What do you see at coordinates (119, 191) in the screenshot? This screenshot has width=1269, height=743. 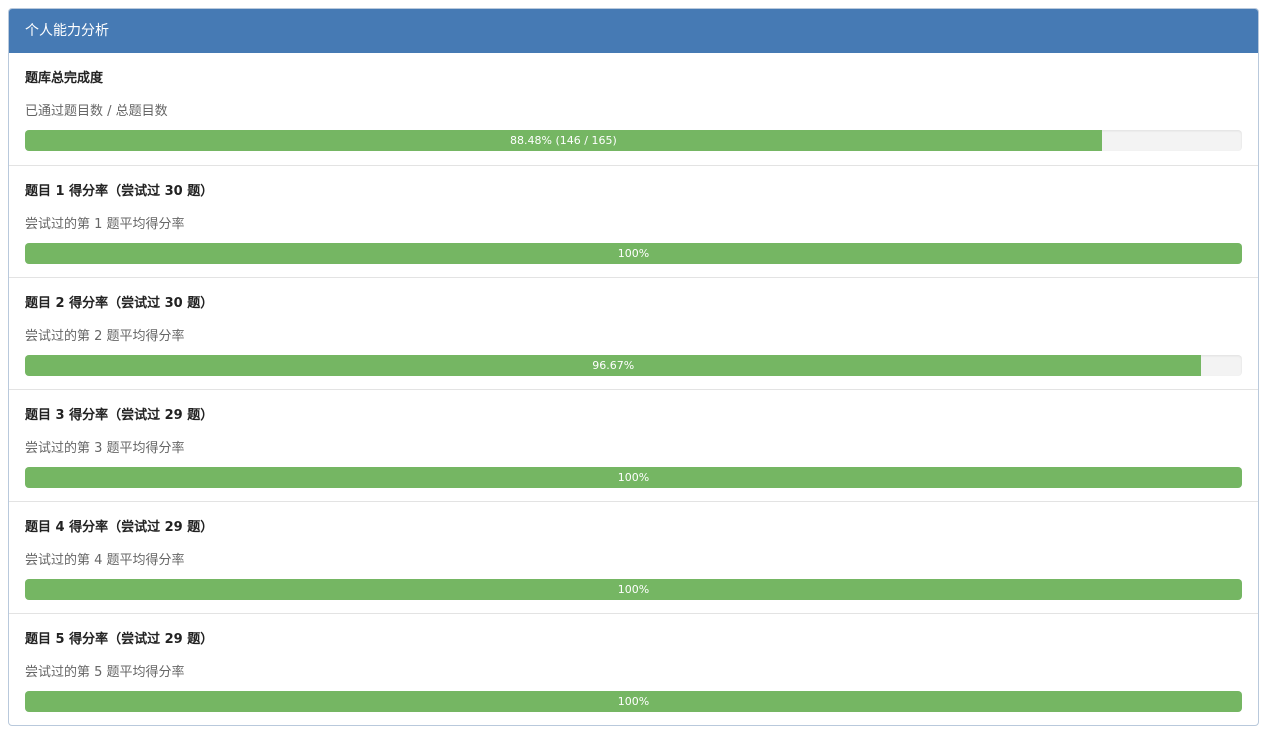 I see `item-title: 题目 1 得分率（尝试过 30 题）` at bounding box center [119, 191].